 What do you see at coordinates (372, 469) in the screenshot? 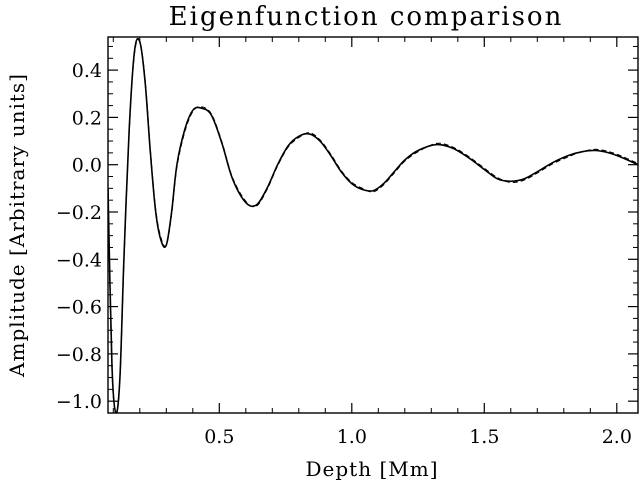
I see `x-axis-label: Depth [Mm]` at bounding box center [372, 469].